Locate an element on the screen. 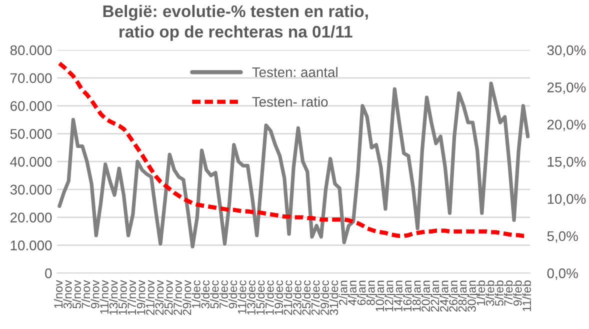 This screenshot has width=589, height=329. x-tick-label: 21/dec is located at coordinates (288, 297).